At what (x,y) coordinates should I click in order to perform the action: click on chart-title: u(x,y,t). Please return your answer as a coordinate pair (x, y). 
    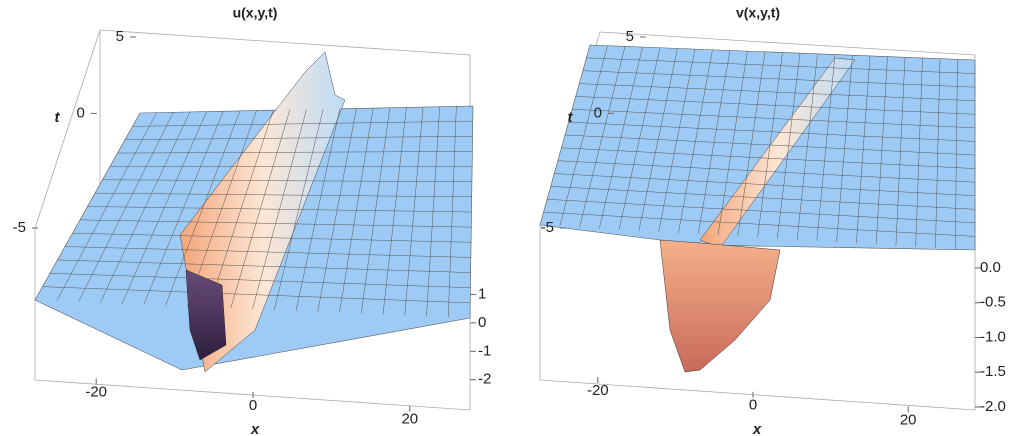
    Looking at the image, I should click on (255, 13).